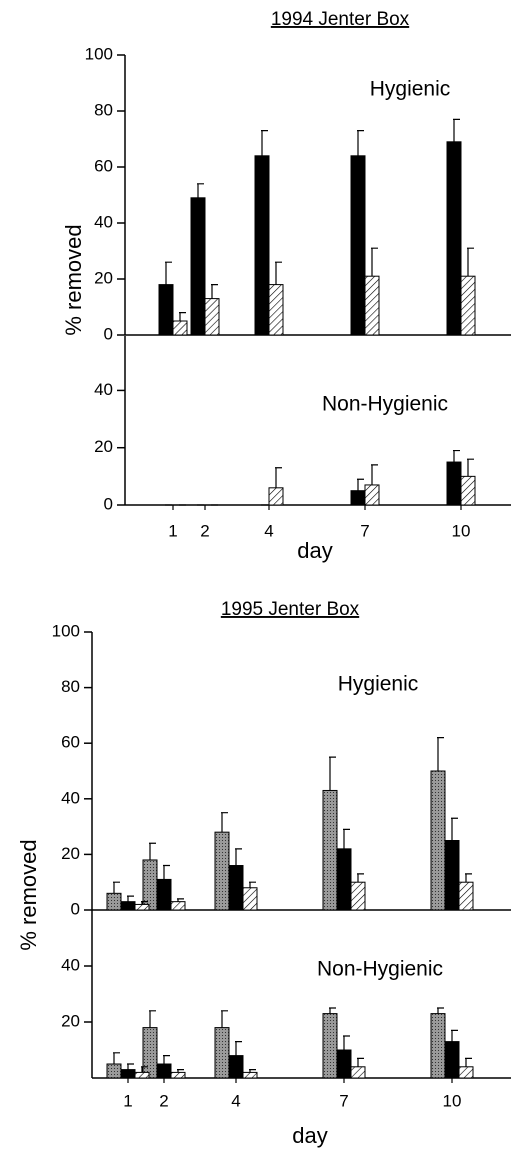 Image resolution: width=511 pixels, height=1149 pixels. Describe the element at coordinates (380, 969) in the screenshot. I see `group-label: Non-Hygienic` at that location.